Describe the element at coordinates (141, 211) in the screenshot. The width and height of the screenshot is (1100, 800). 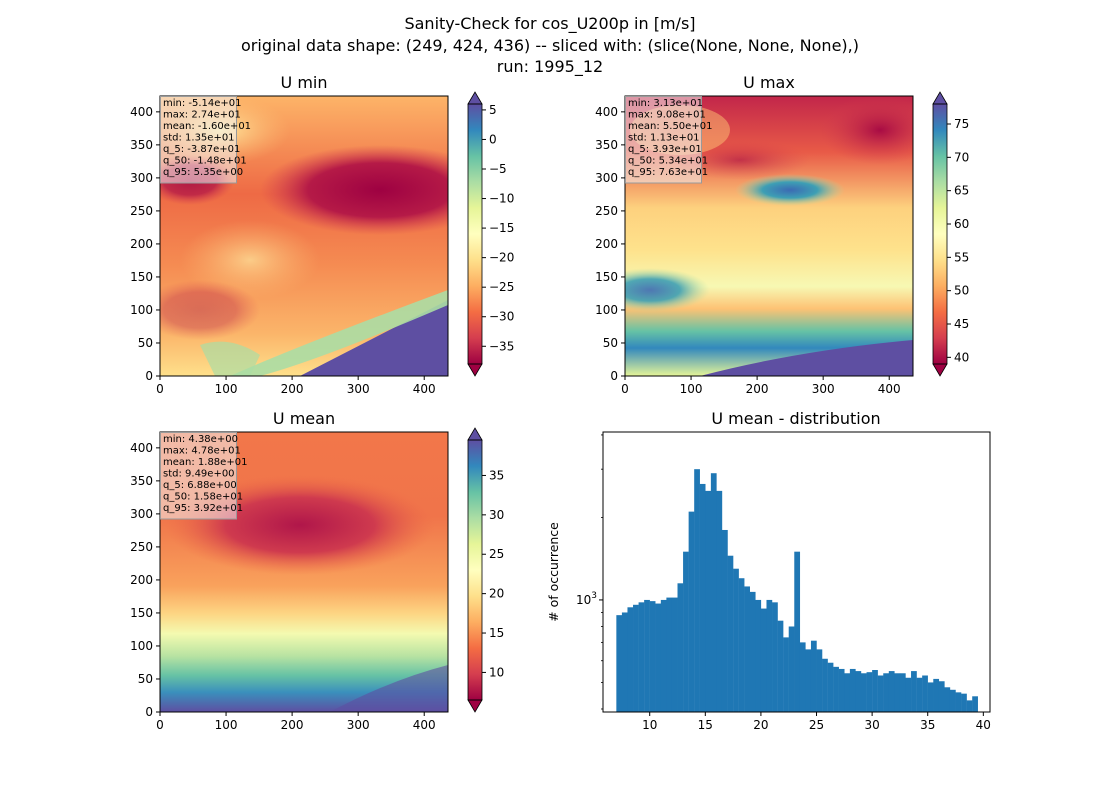
I see `umin-ytick-label: 250` at that location.